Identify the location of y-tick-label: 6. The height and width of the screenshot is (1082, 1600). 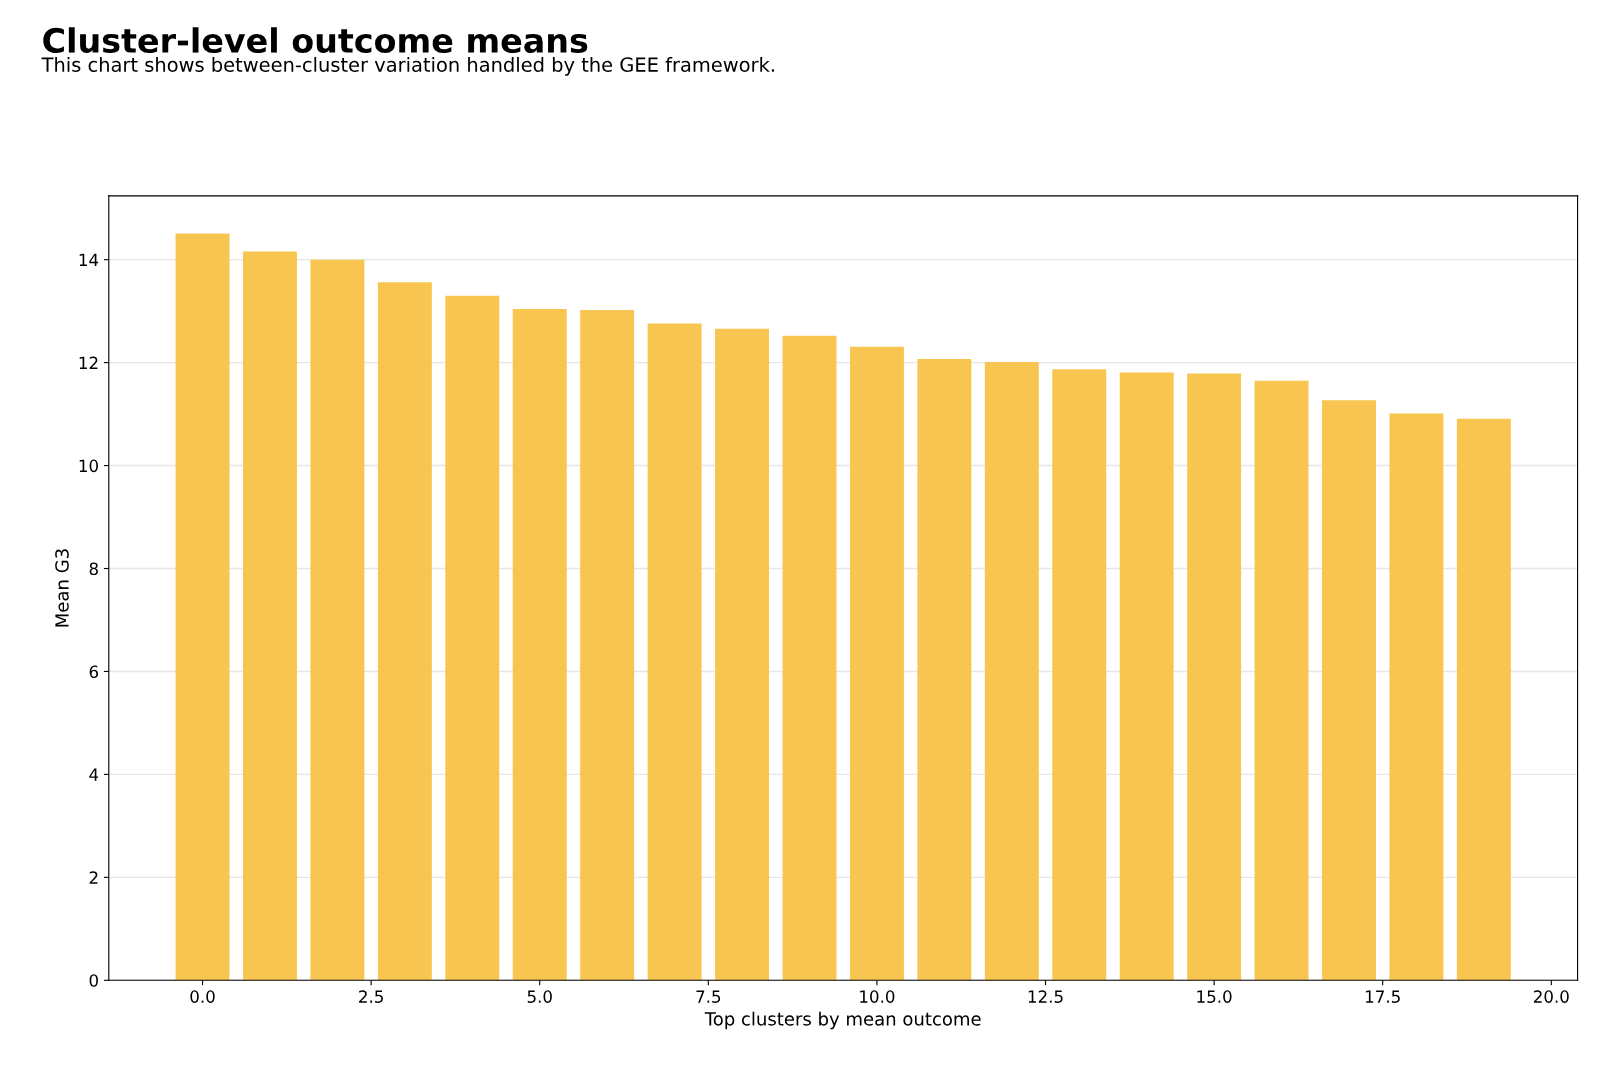
(94, 672).